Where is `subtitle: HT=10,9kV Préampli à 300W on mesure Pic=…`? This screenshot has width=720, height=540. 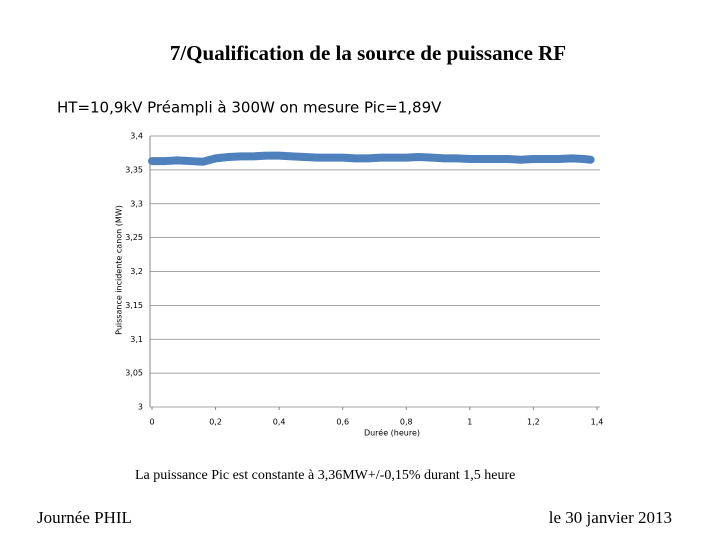 subtitle: HT=10,9kV Préampli à 300W on mesure Pic=… is located at coordinates (249, 108).